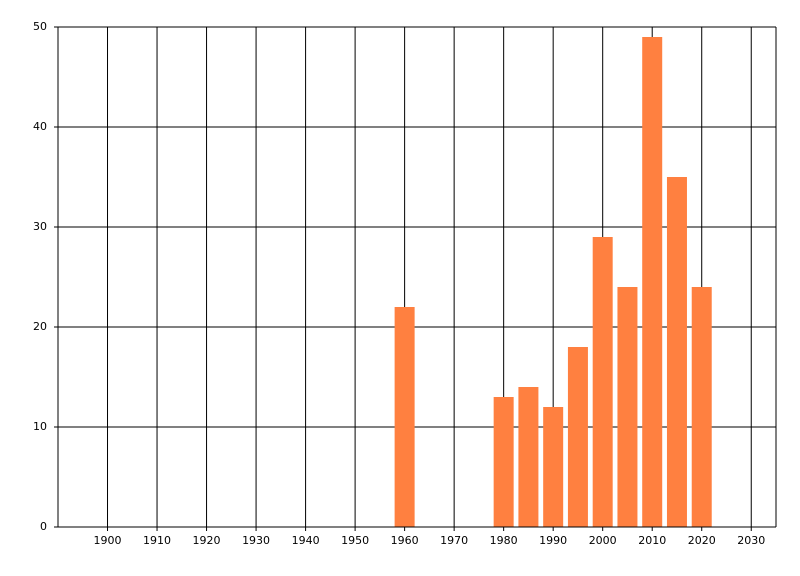  I want to click on y-tick-label: 20, so click(40, 326).